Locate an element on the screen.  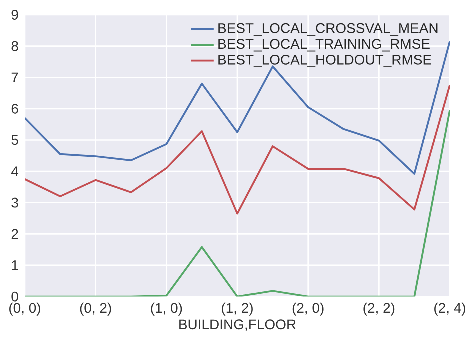
y-tick-label: 8 is located at coordinates (15, 46).